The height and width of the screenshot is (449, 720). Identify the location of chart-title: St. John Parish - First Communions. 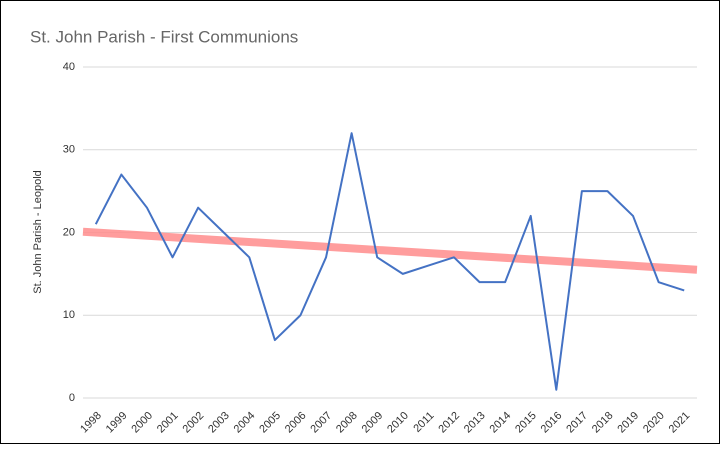
(164, 36).